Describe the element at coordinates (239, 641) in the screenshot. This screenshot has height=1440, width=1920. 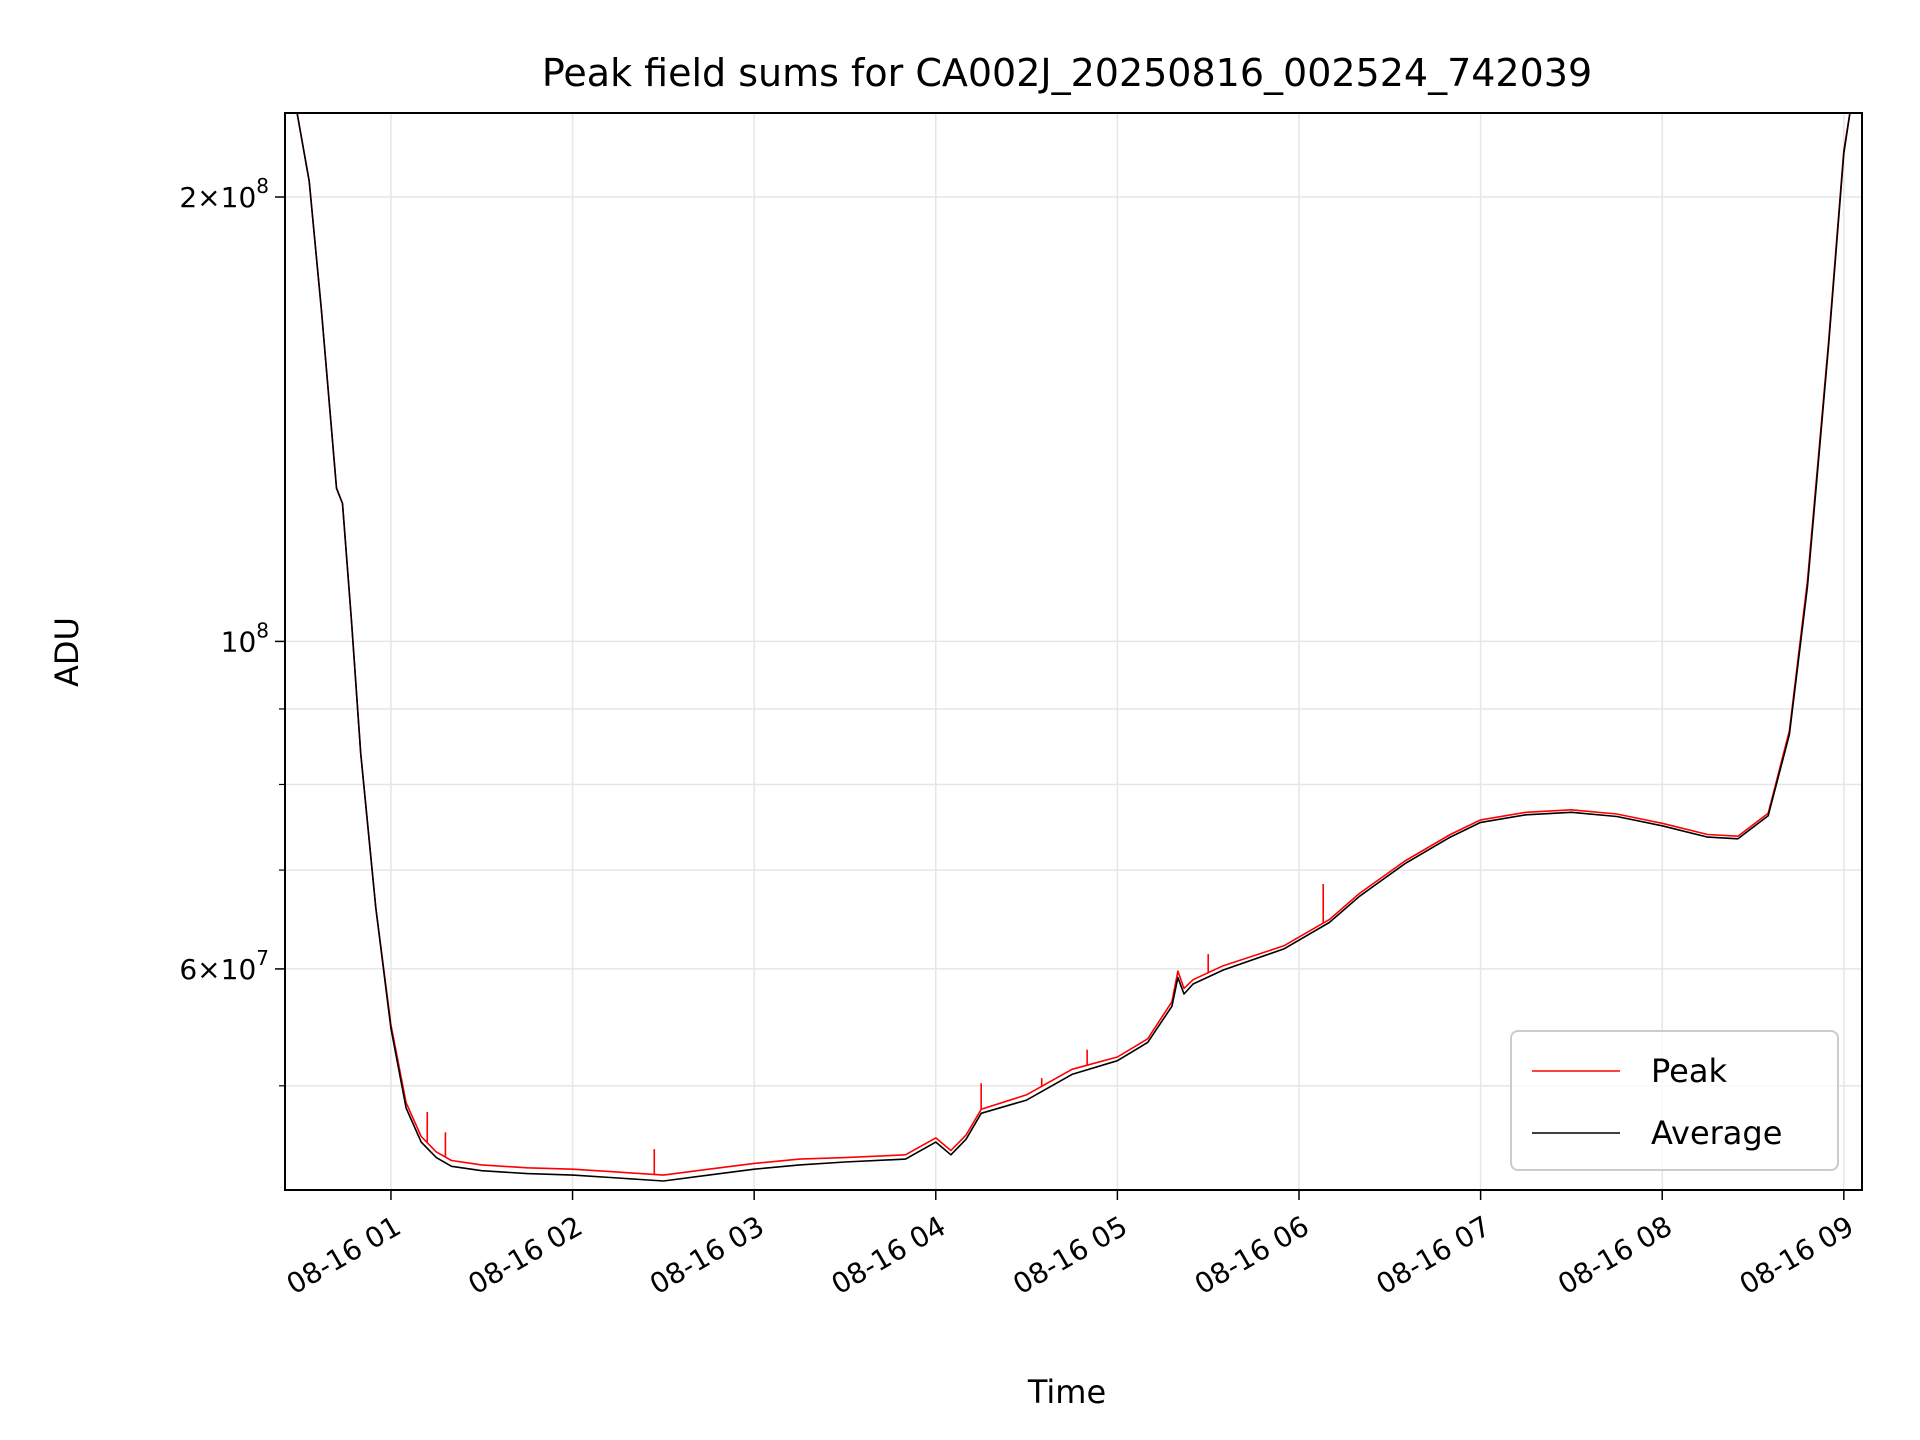
I see `y-tick-base: 10` at that location.